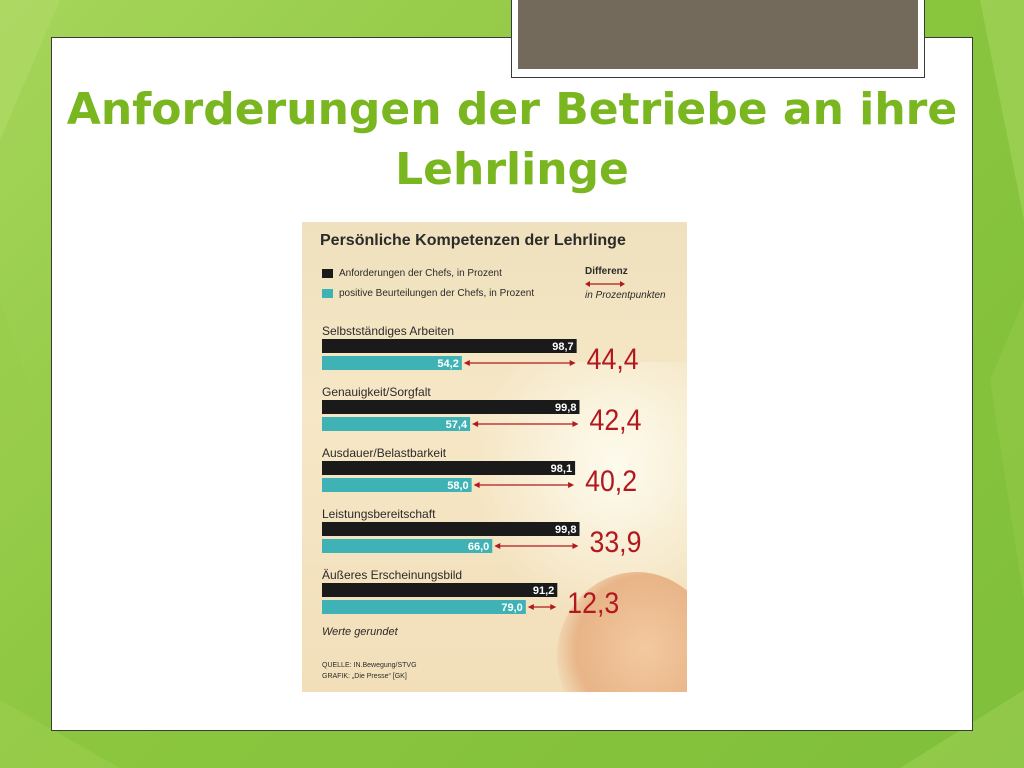 This screenshot has height=768, width=1024. I want to click on difference-value: 44,4, so click(613, 359).